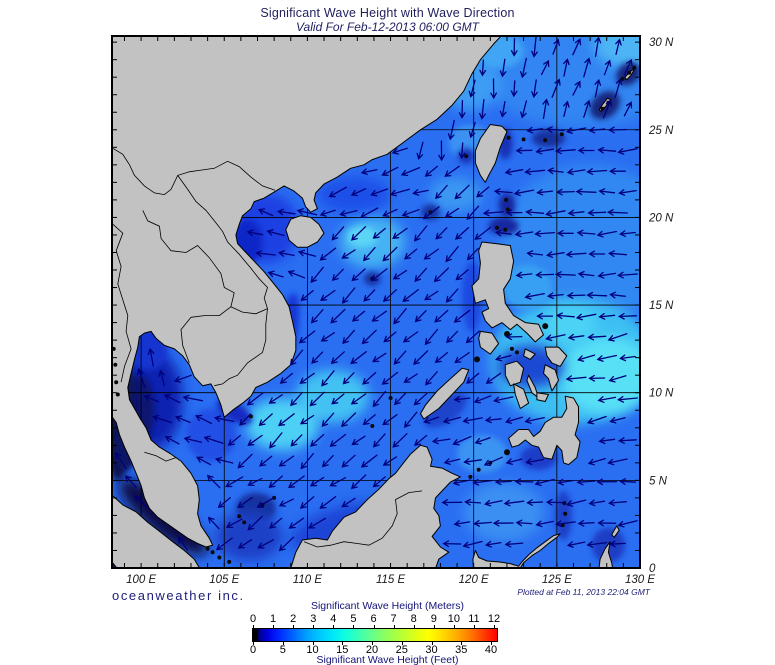  What do you see at coordinates (503, 512) in the screenshot?
I see `ocean-patch-celebes-light` at bounding box center [503, 512].